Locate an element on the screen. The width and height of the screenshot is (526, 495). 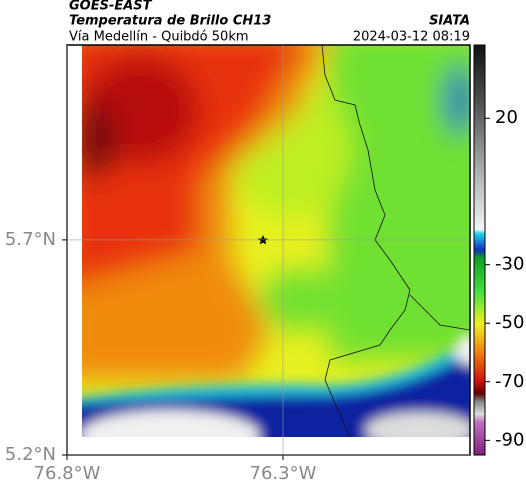
colorbar is located at coordinates (479, 250).